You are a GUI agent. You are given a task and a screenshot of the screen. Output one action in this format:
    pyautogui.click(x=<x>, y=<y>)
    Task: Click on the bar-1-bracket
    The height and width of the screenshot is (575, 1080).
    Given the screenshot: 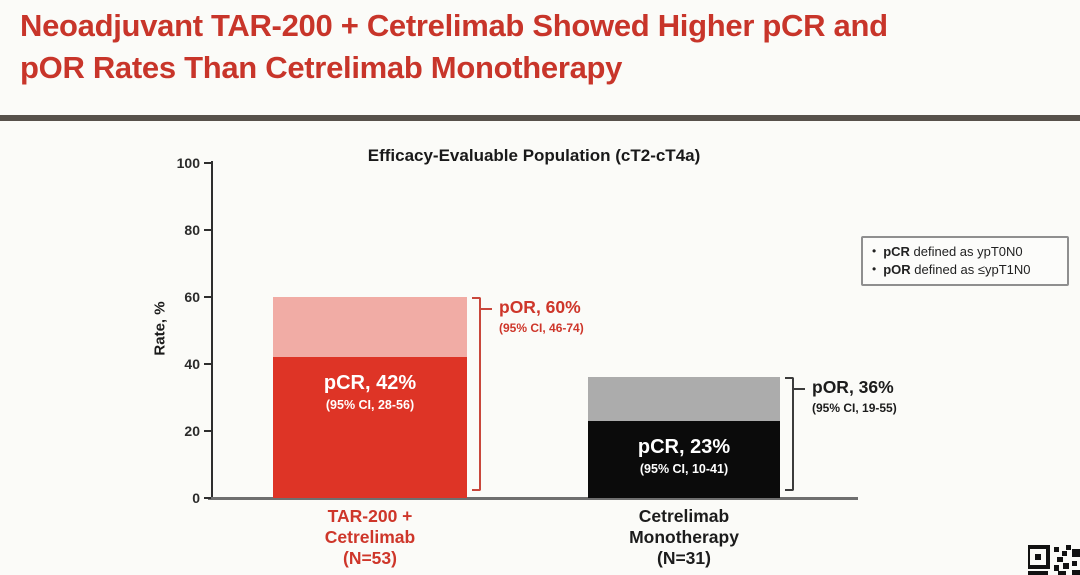 What is the action you would take?
    pyautogui.click(x=789, y=434)
    